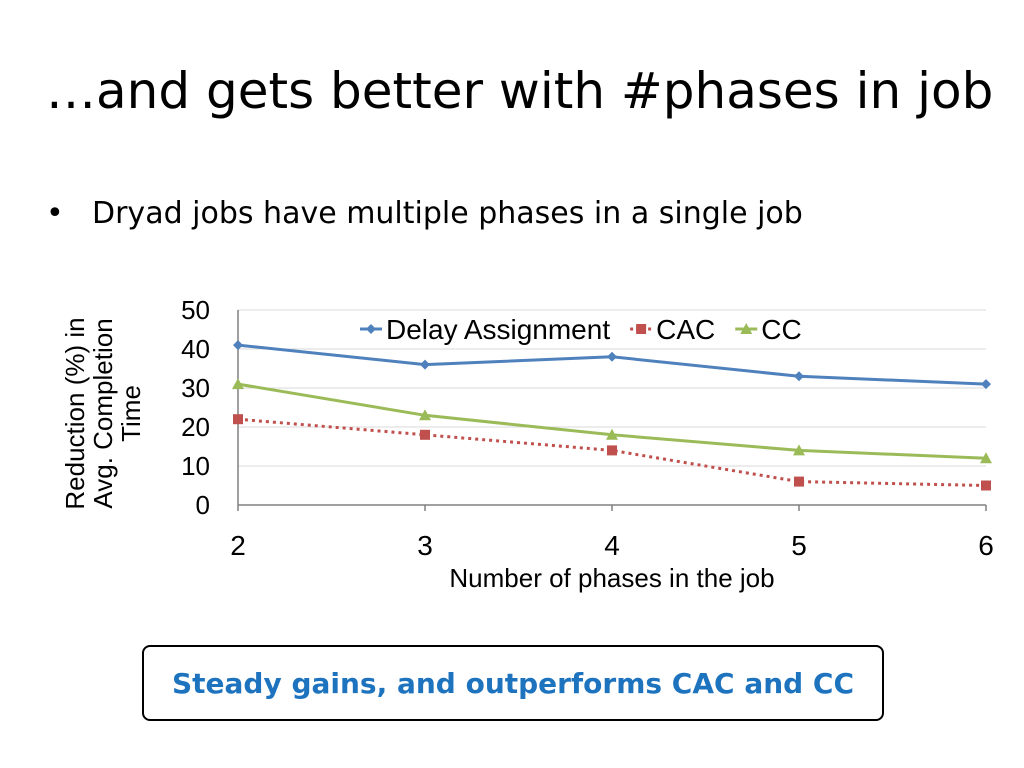  Describe the element at coordinates (195, 310) in the screenshot. I see `y-tick-label: 50` at that location.